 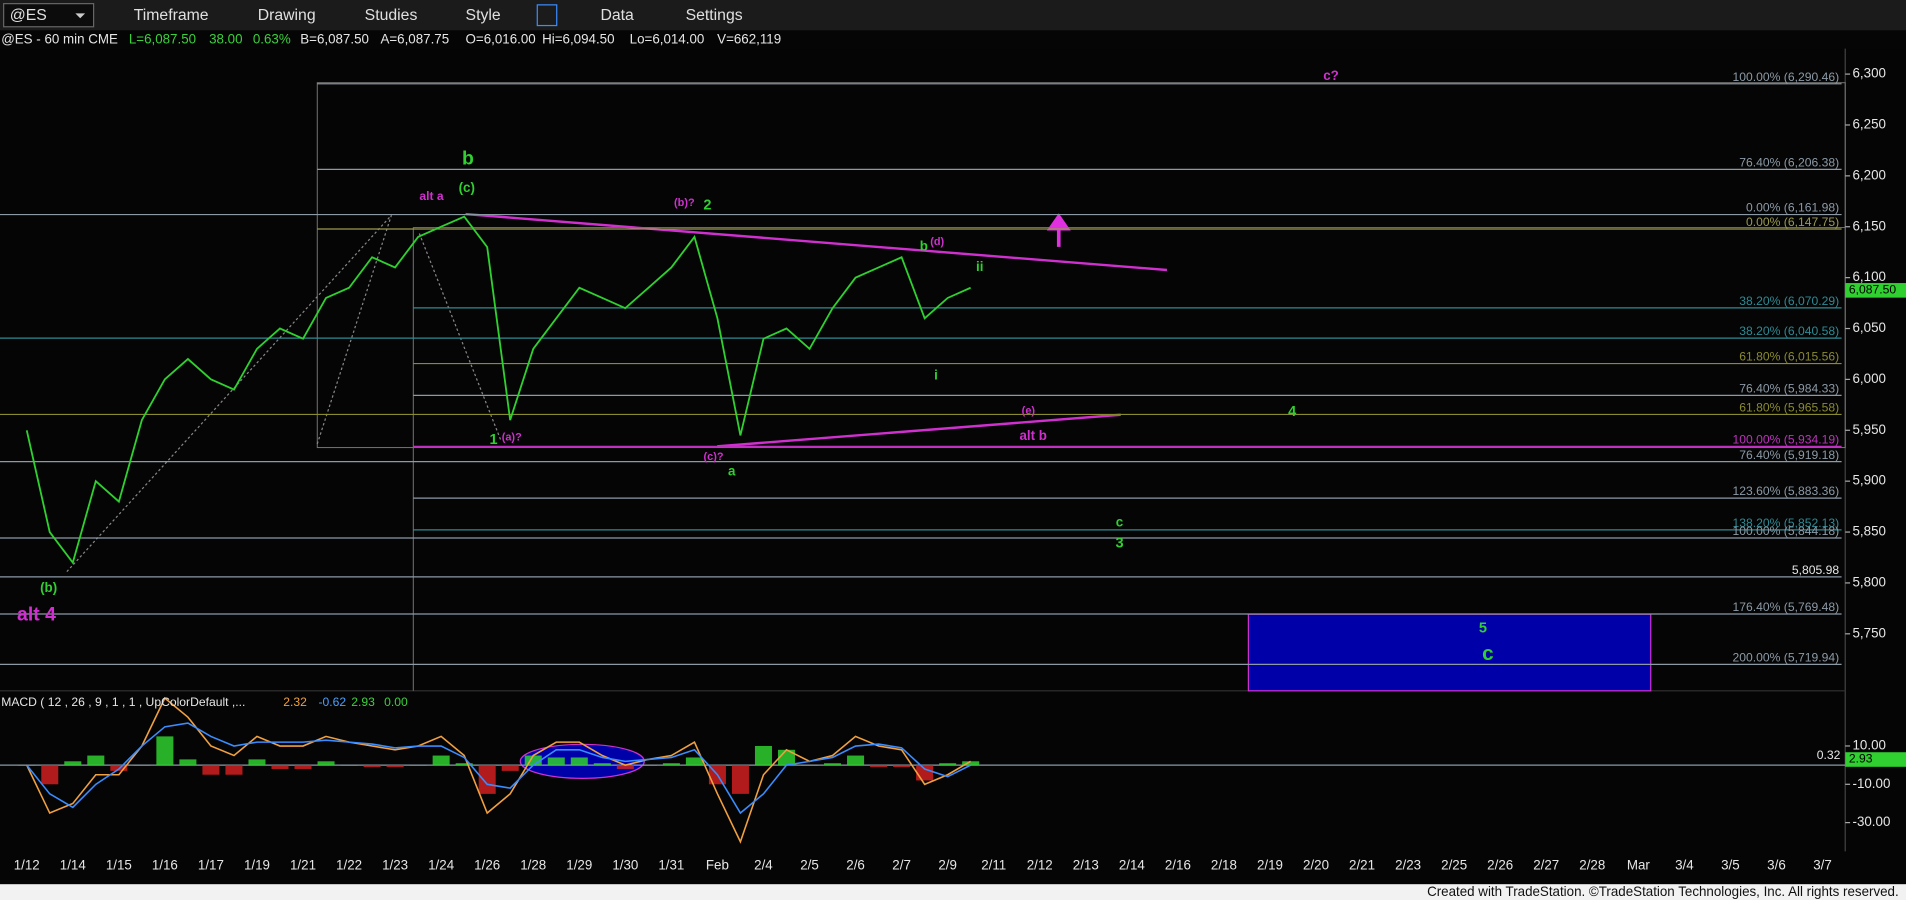 What do you see at coordinates (73, 864) in the screenshot?
I see `x-tick-label: 1/14` at bounding box center [73, 864].